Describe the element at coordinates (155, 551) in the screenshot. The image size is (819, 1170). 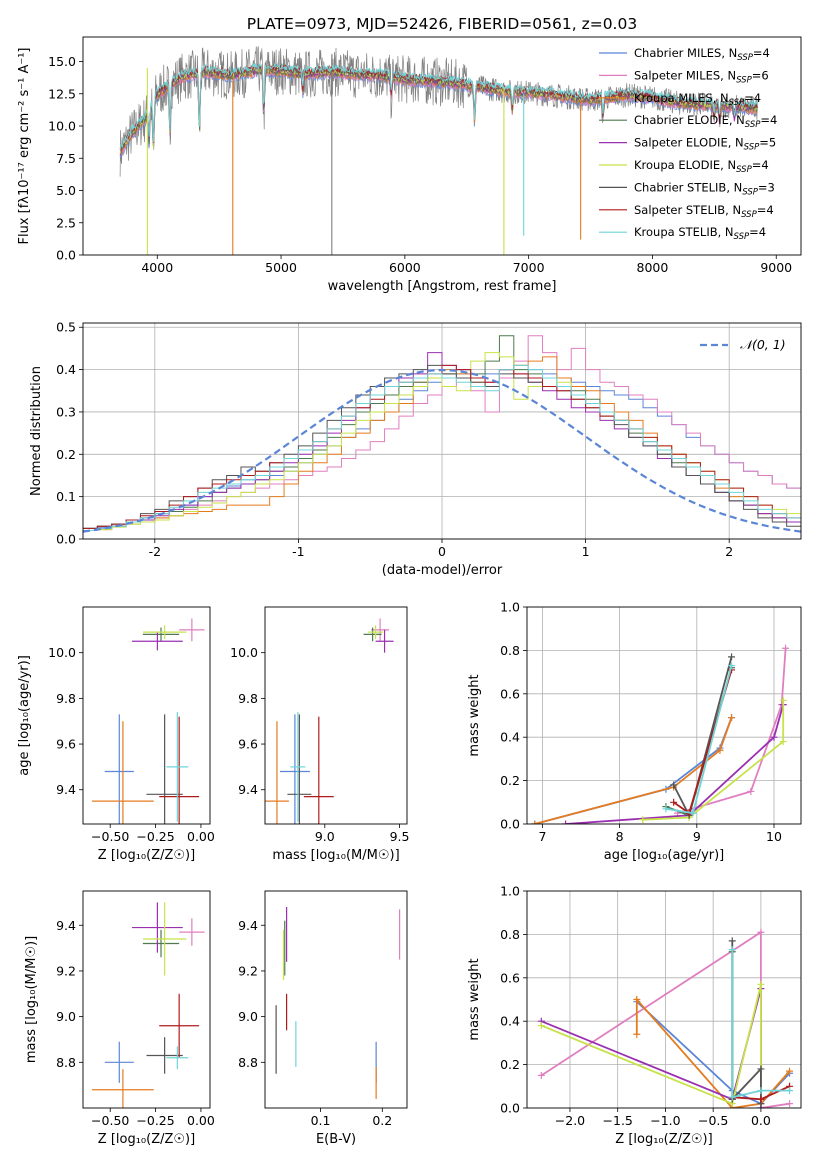
I see `x-tick-label: -2` at that location.